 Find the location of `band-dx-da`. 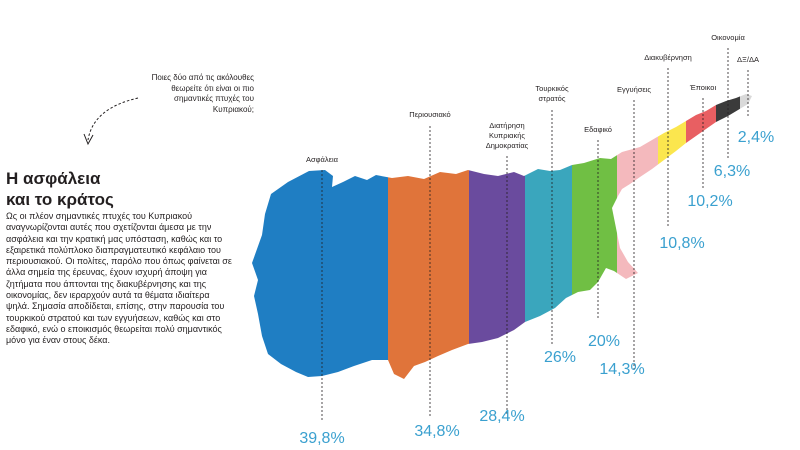

band-dx-da is located at coordinates (746, 236).